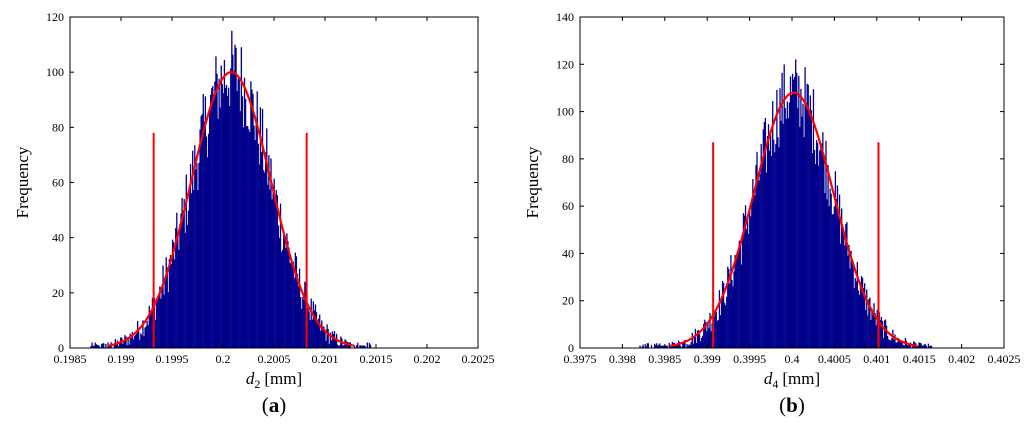 This screenshot has height=433, width=1024. What do you see at coordinates (274, 405) in the screenshot?
I see `panel-label: (a)` at bounding box center [274, 405].